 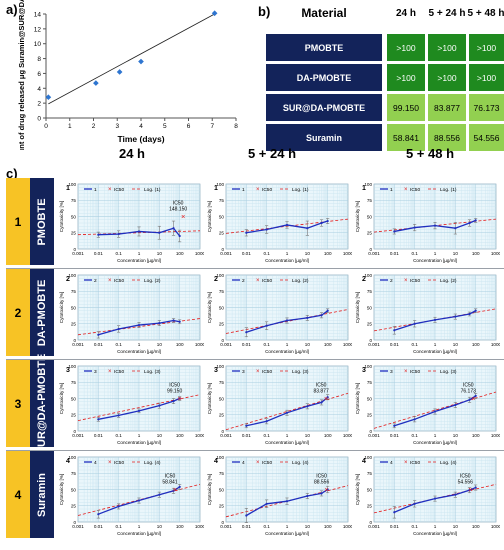 What do you see at coordinates (414, 344) in the screenshot?
I see `x-tick-label: 0.1` at bounding box center [414, 344].